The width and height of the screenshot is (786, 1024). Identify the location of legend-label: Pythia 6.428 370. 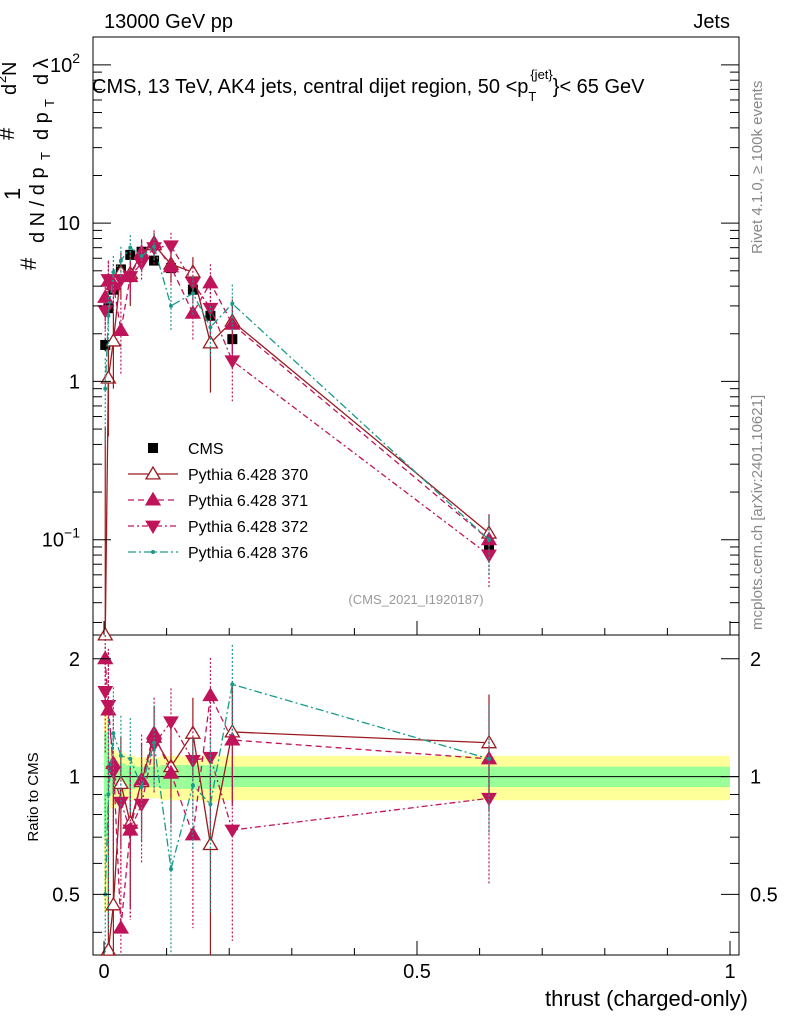
(248, 475).